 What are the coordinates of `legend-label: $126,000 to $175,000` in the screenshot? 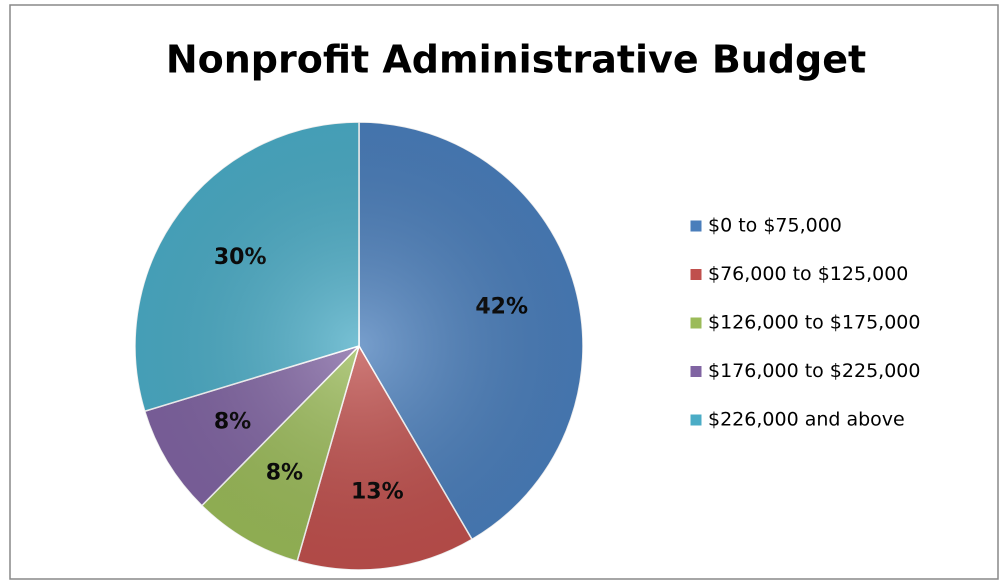 It's located at (814, 323).